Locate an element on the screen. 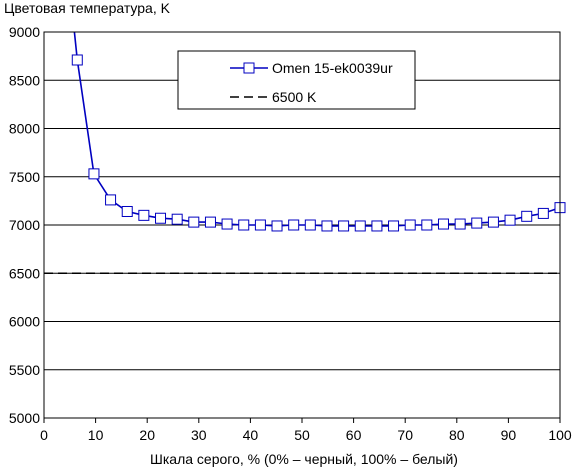 The width and height of the screenshot is (574, 469). x-tick-label-60: 60 is located at coordinates (354, 435).